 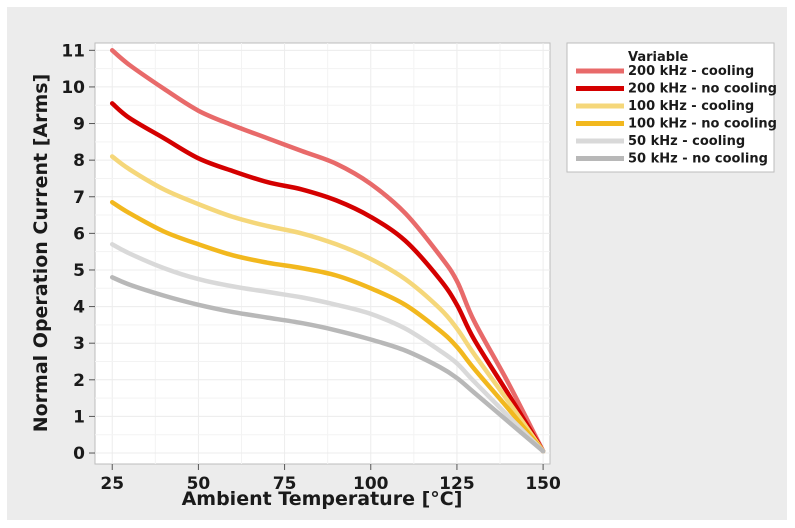 I want to click on legend-label-50-khz-no-cooling: 50 kHz - no cooling, so click(x=698, y=159).